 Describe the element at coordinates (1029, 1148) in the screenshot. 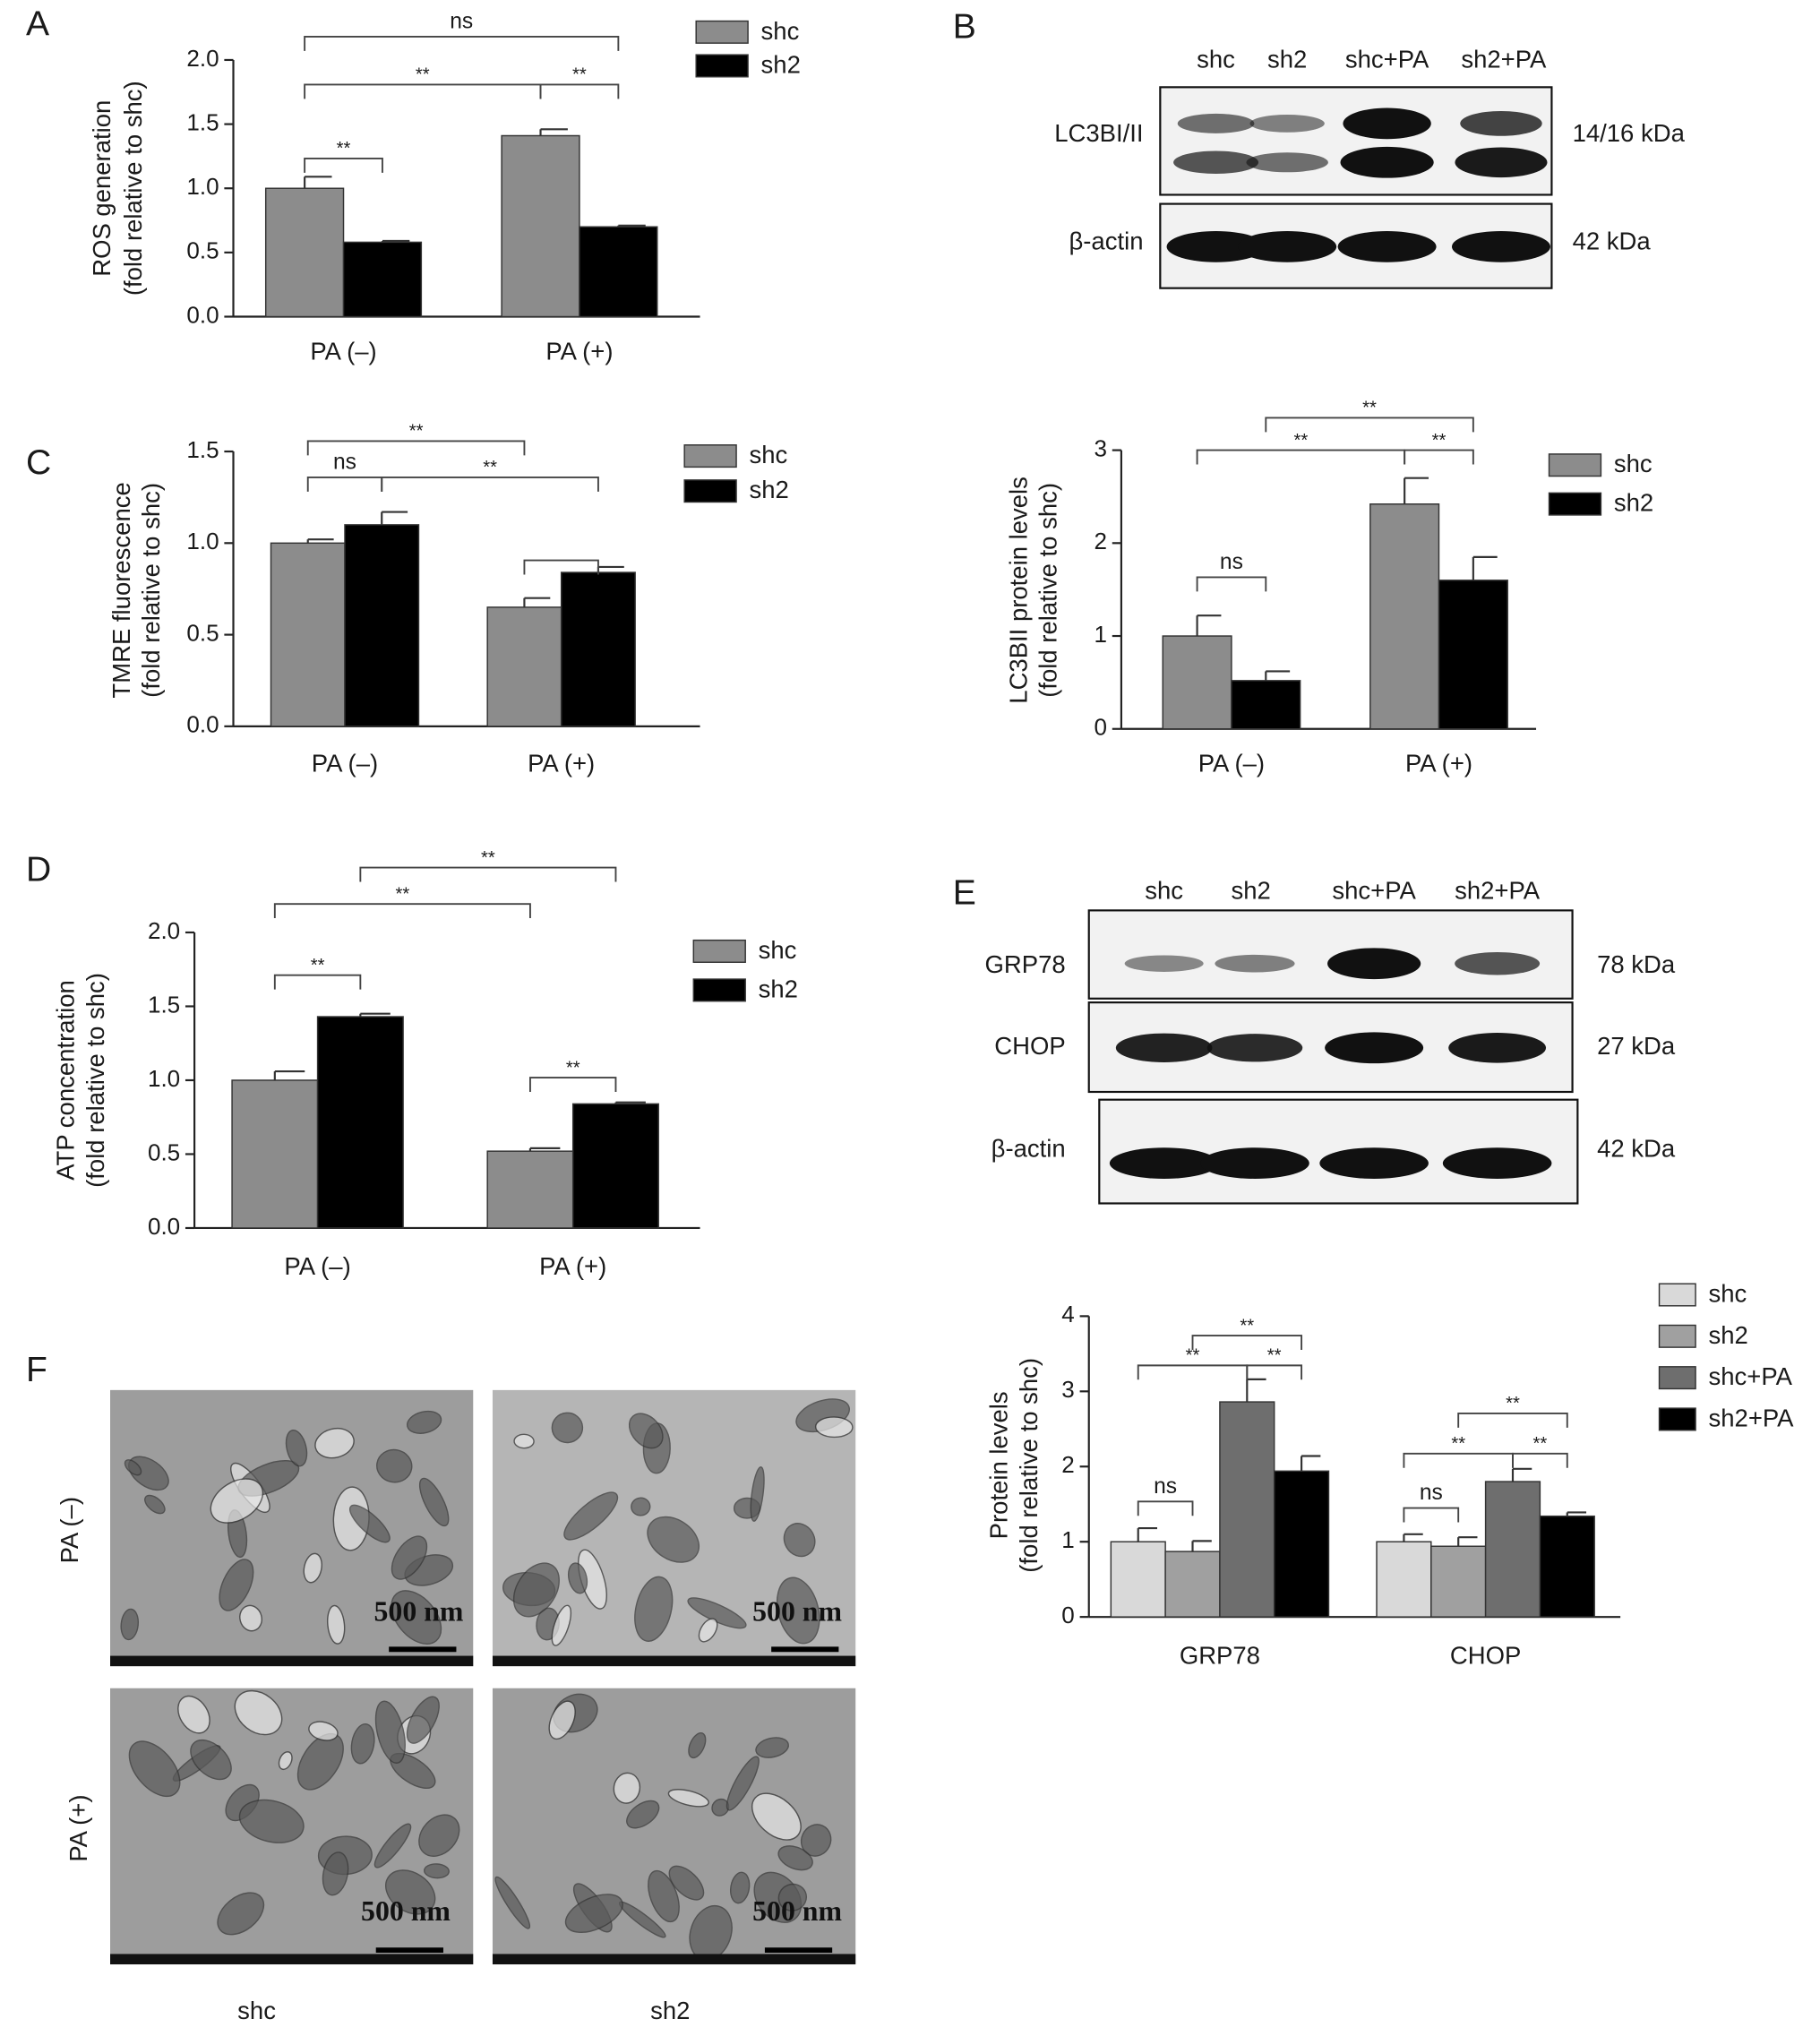

I see `row-label: β-actin` at that location.